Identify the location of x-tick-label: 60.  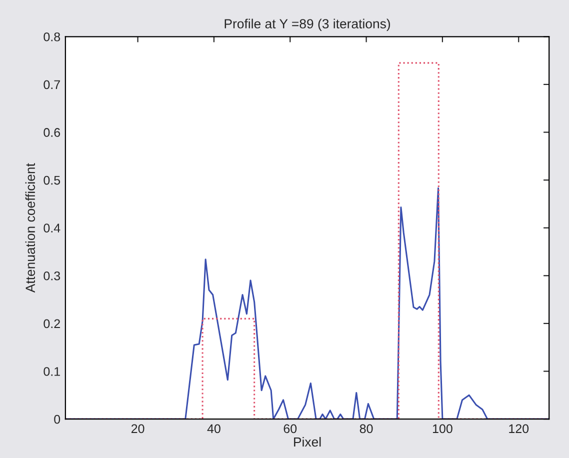
(290, 429).